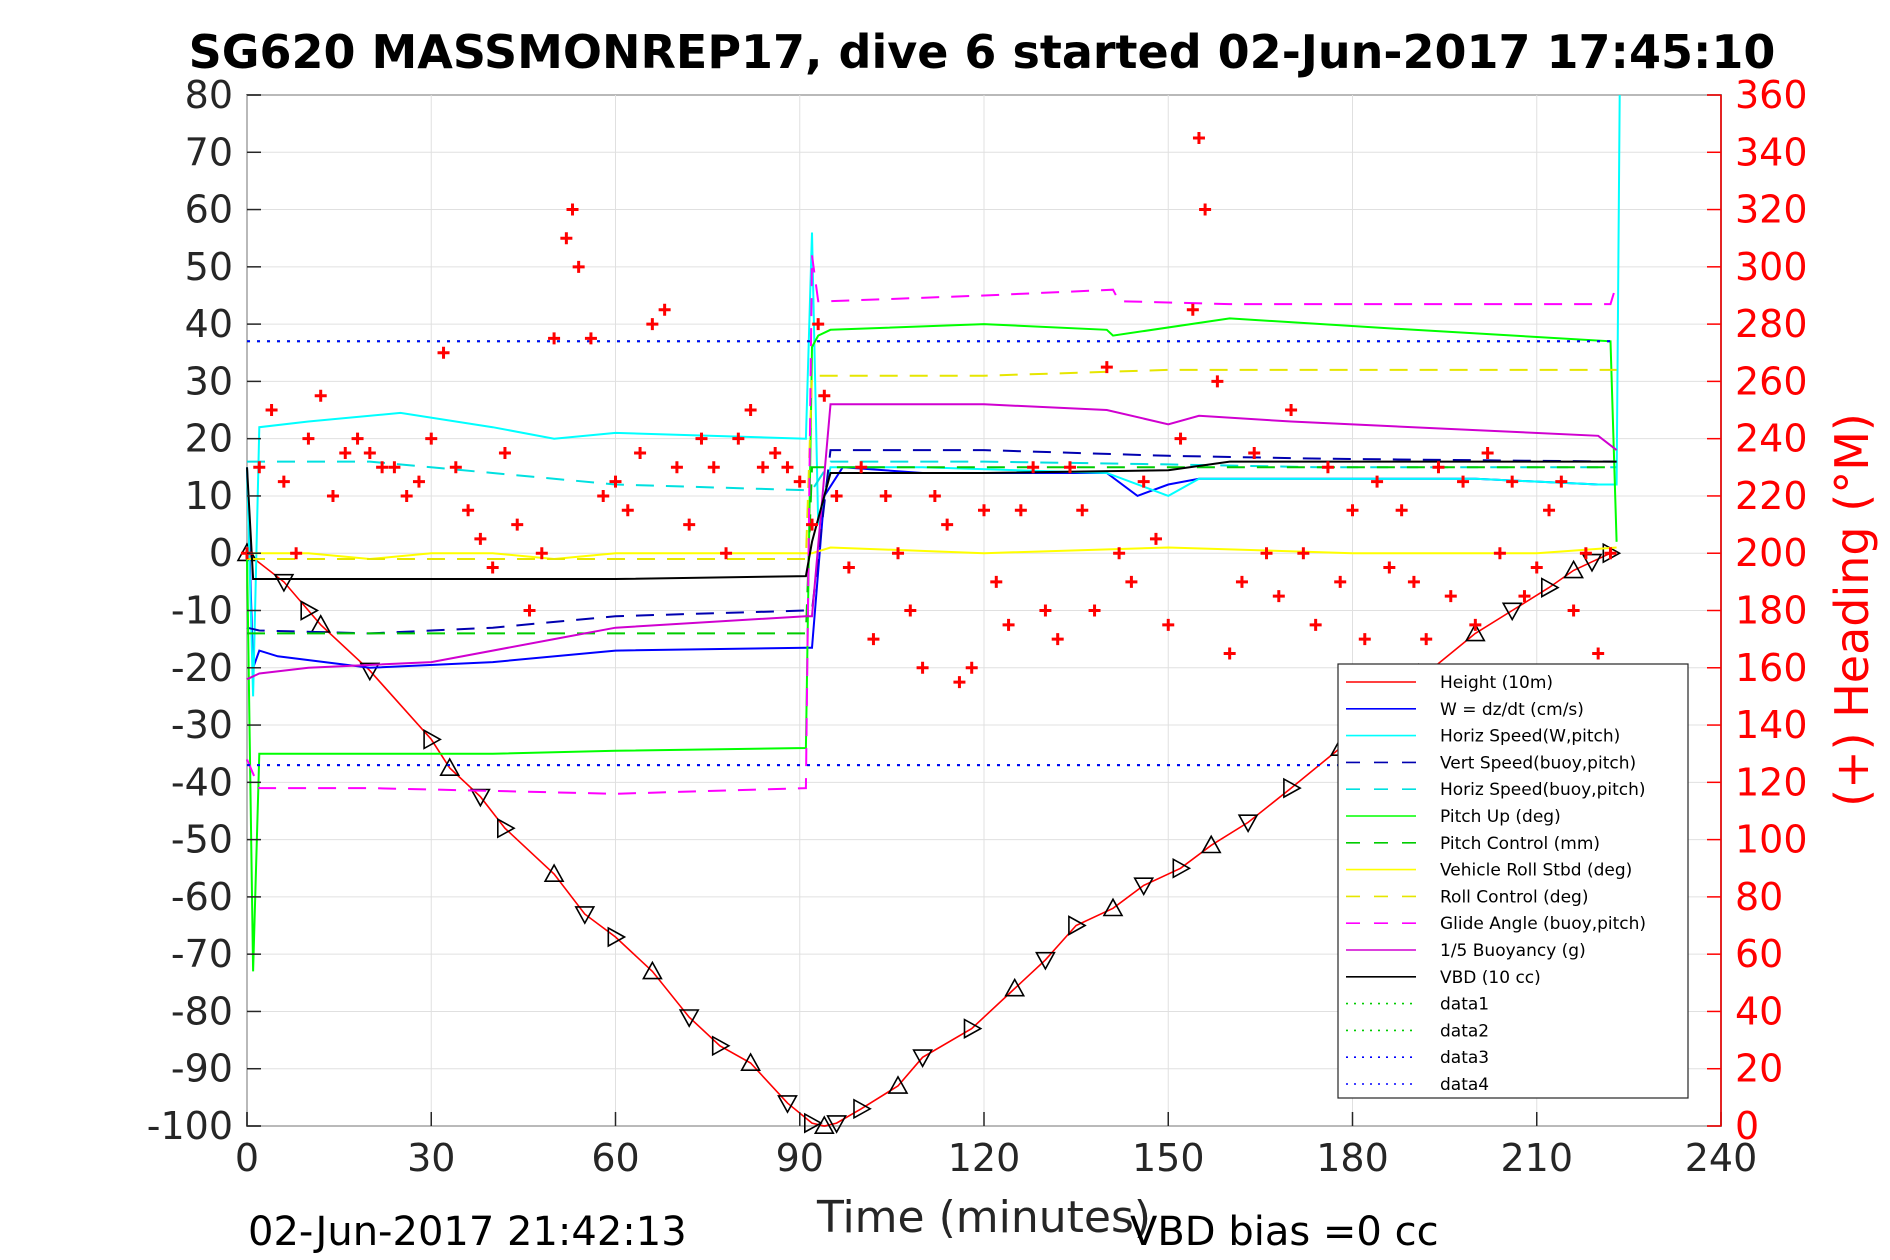  What do you see at coordinates (1747, 1126) in the screenshot?
I see `y2-tick-label: 0` at bounding box center [1747, 1126].